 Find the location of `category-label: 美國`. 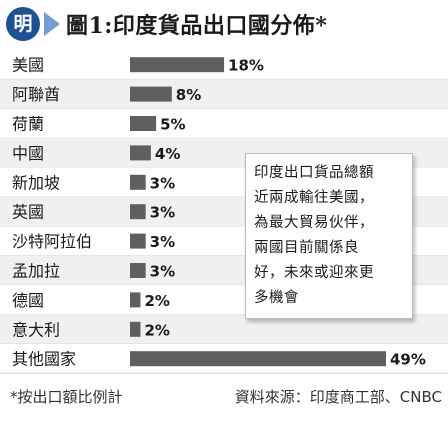

category-label: 美國 is located at coordinates (28, 65).